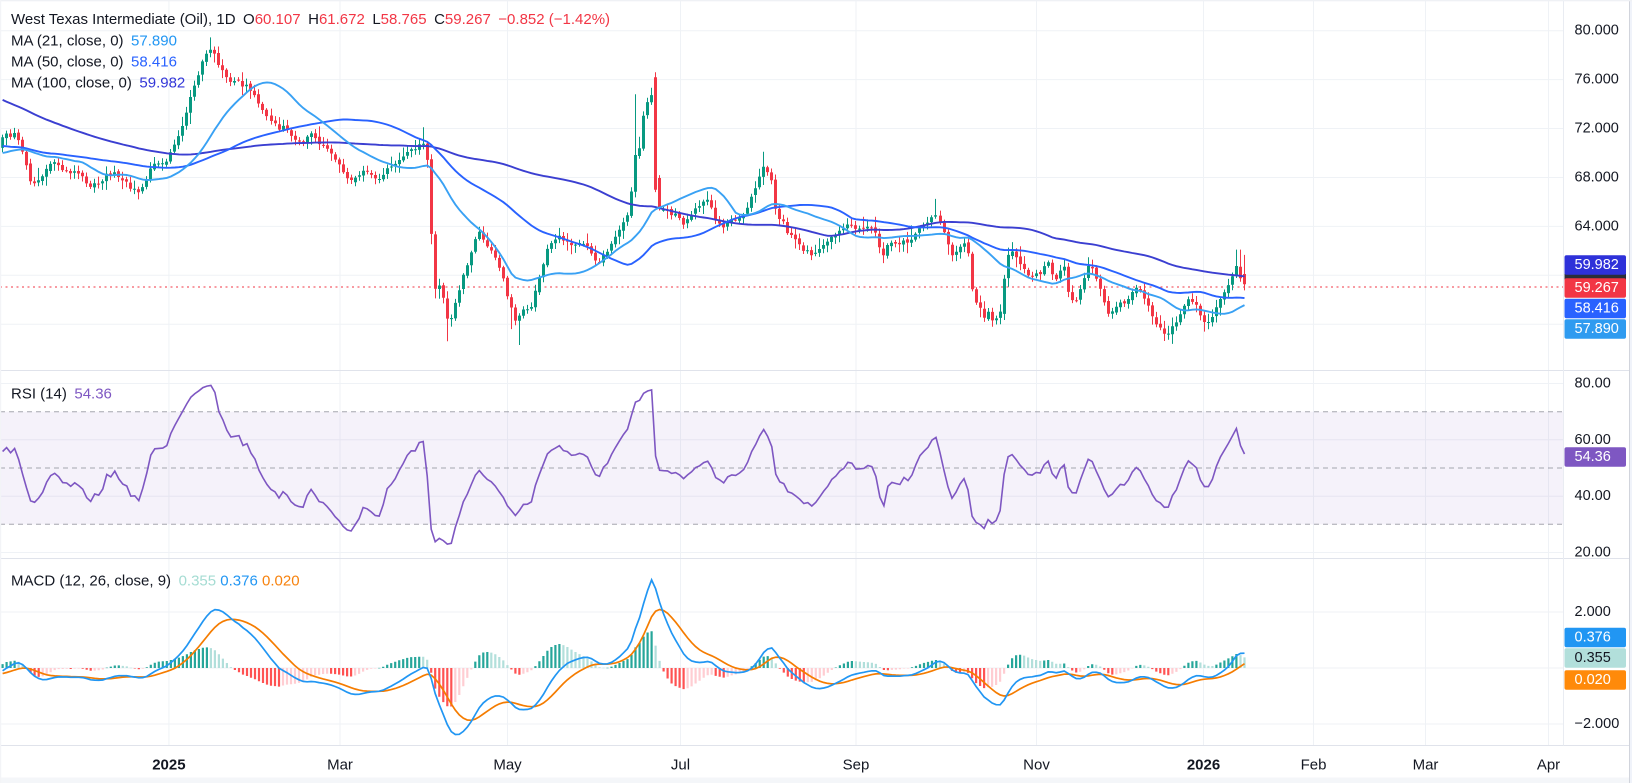 The width and height of the screenshot is (1632, 783). What do you see at coordinates (1597, 309) in the screenshot?
I see `svg-text: 58.416` at bounding box center [1597, 309].